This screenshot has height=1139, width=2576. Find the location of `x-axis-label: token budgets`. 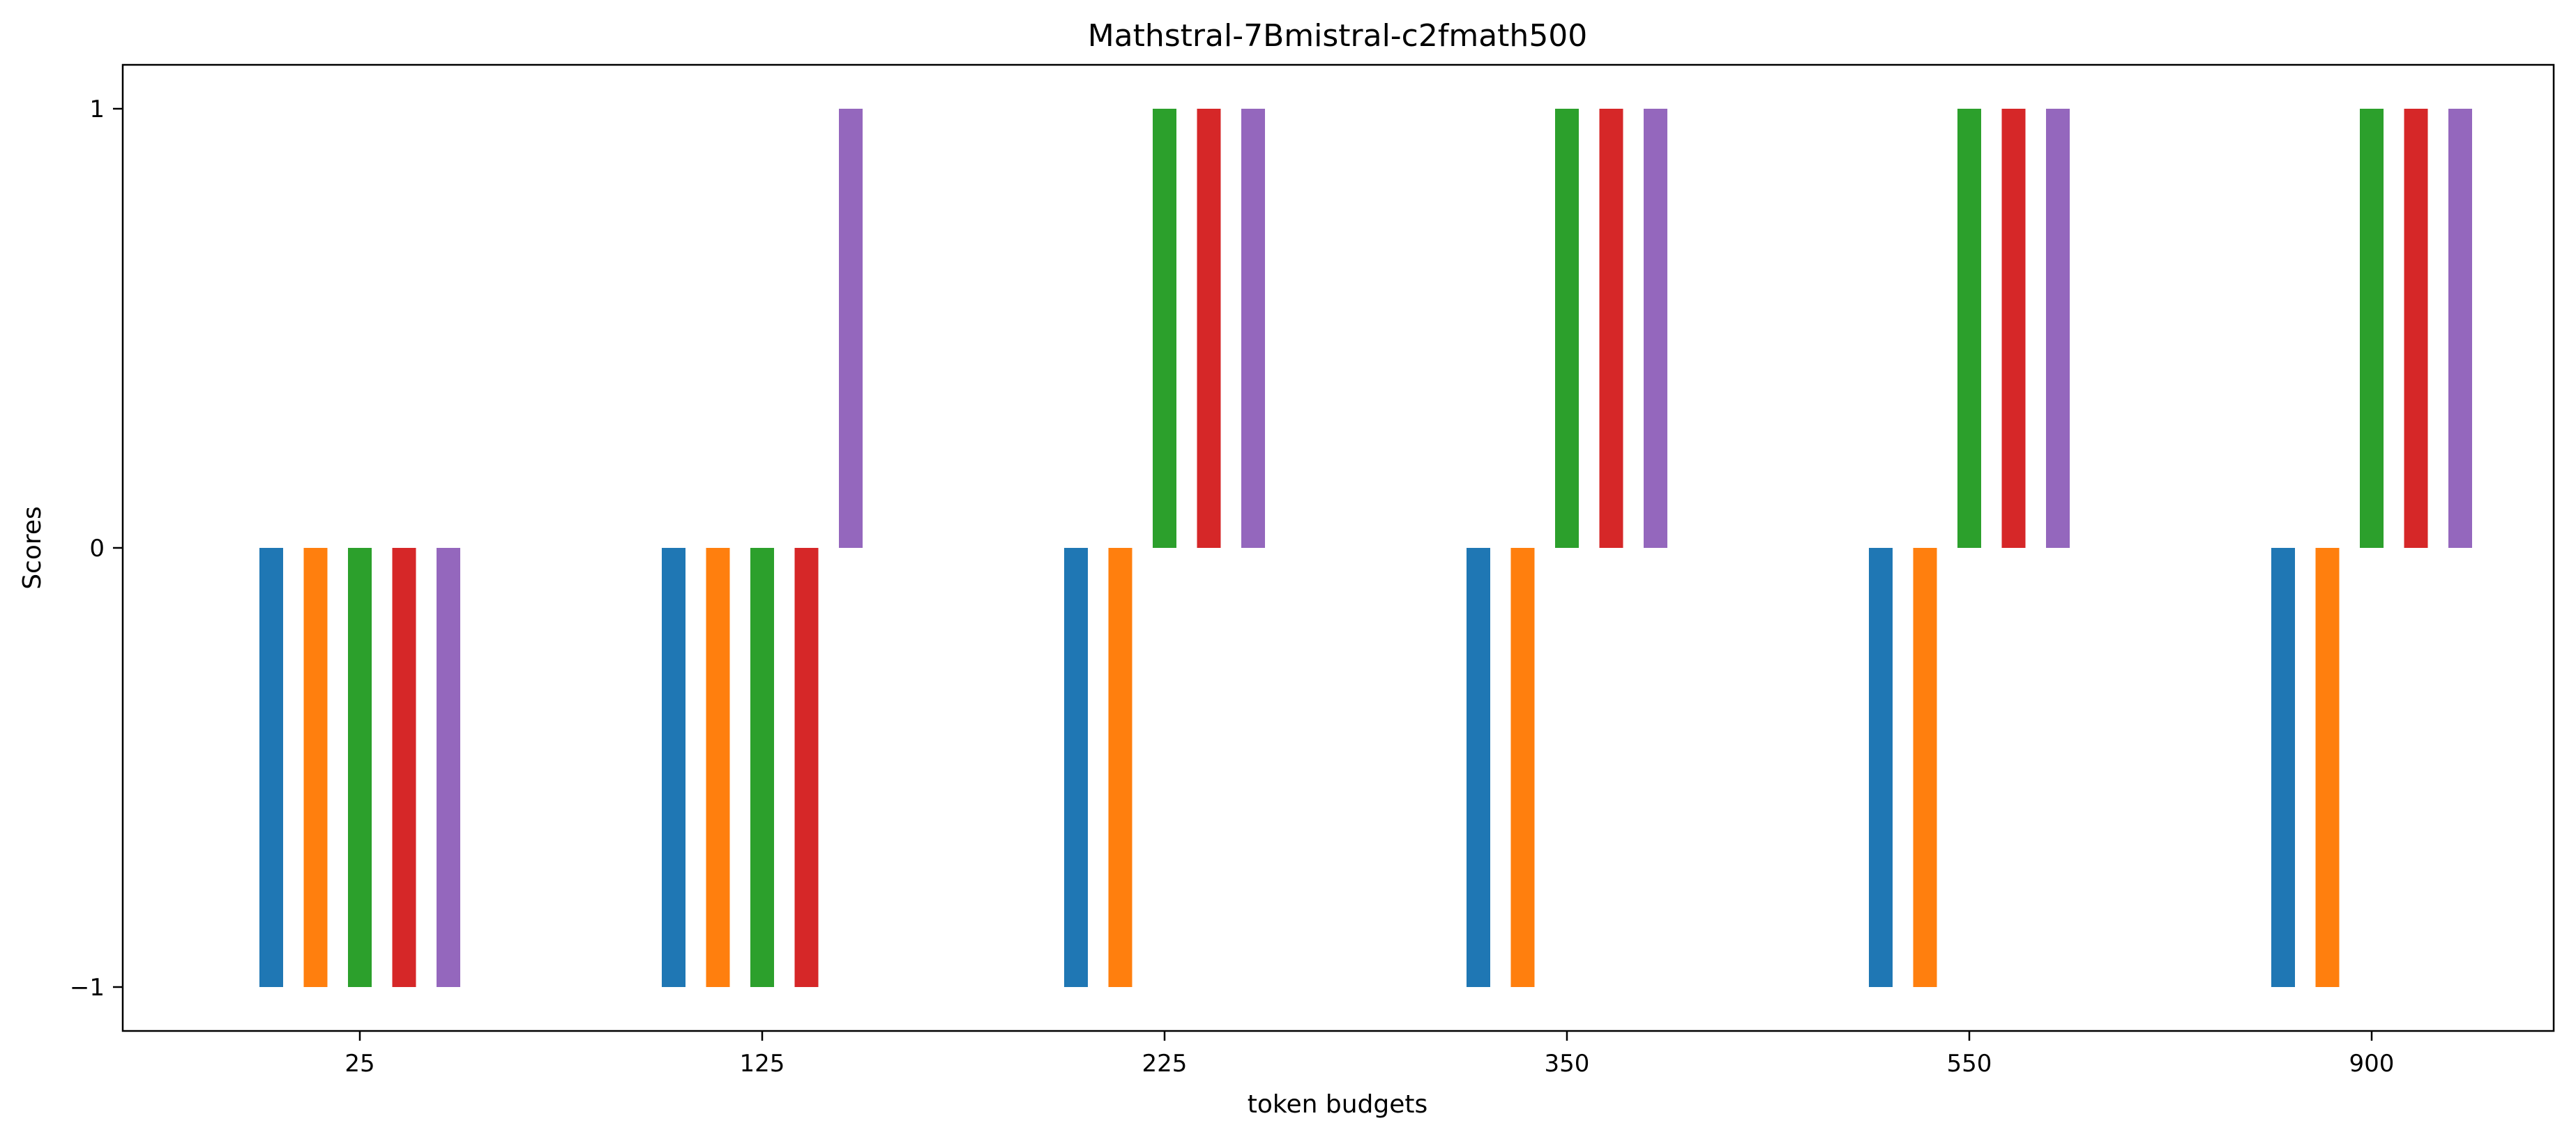

x-axis-label: token budgets is located at coordinates (1338, 1104).